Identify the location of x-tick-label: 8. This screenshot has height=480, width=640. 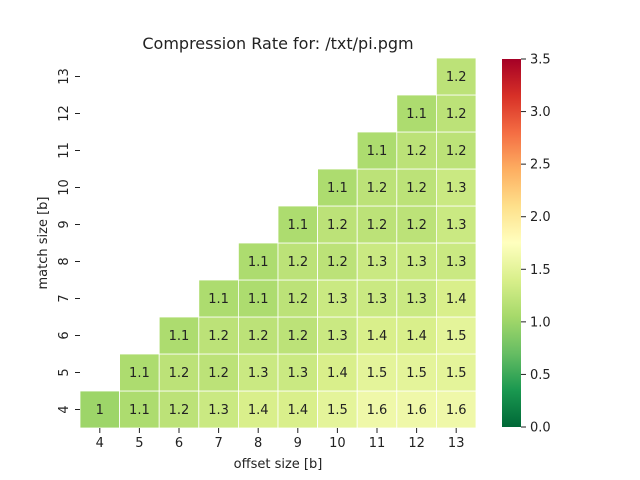
(258, 443).